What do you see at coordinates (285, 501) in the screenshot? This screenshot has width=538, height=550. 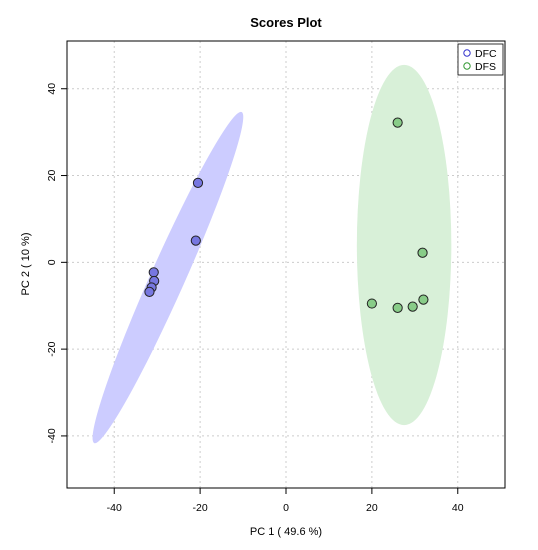 I see `x-axis-ticks: -40 -20 0 20 40` at bounding box center [285, 501].